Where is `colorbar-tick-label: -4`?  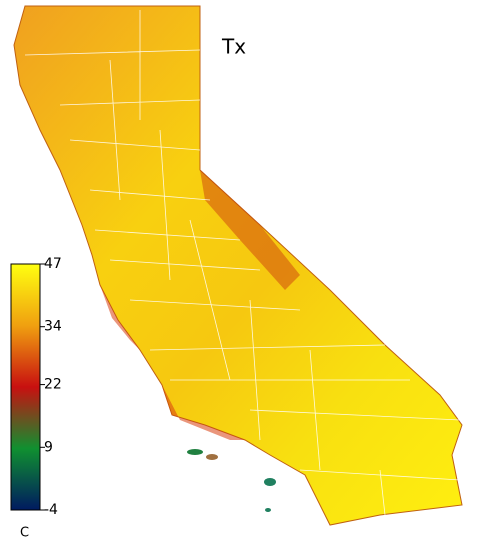
colorbar-tick-label: -4 is located at coordinates (51, 510).